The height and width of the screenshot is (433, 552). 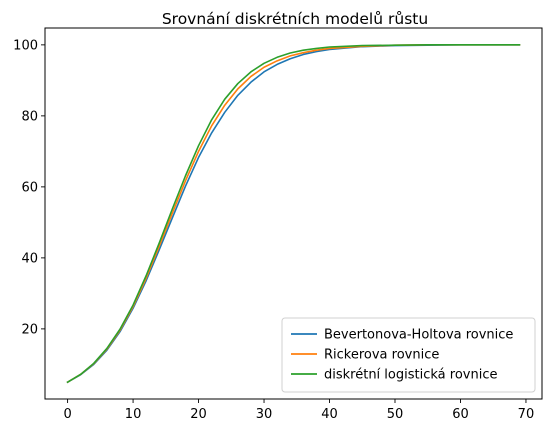 What do you see at coordinates (29, 187) in the screenshot?
I see `y-tick-label: 60` at bounding box center [29, 187].